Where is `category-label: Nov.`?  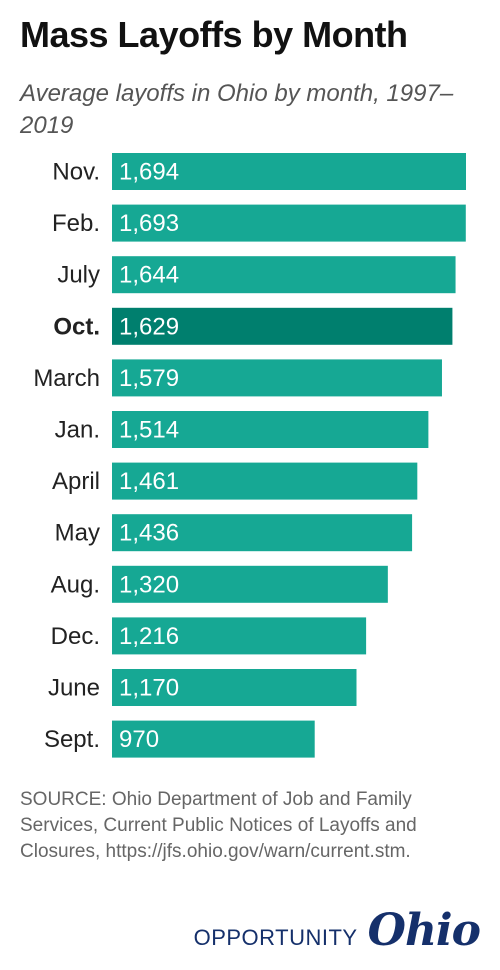 category-label: Nov. is located at coordinates (76, 172).